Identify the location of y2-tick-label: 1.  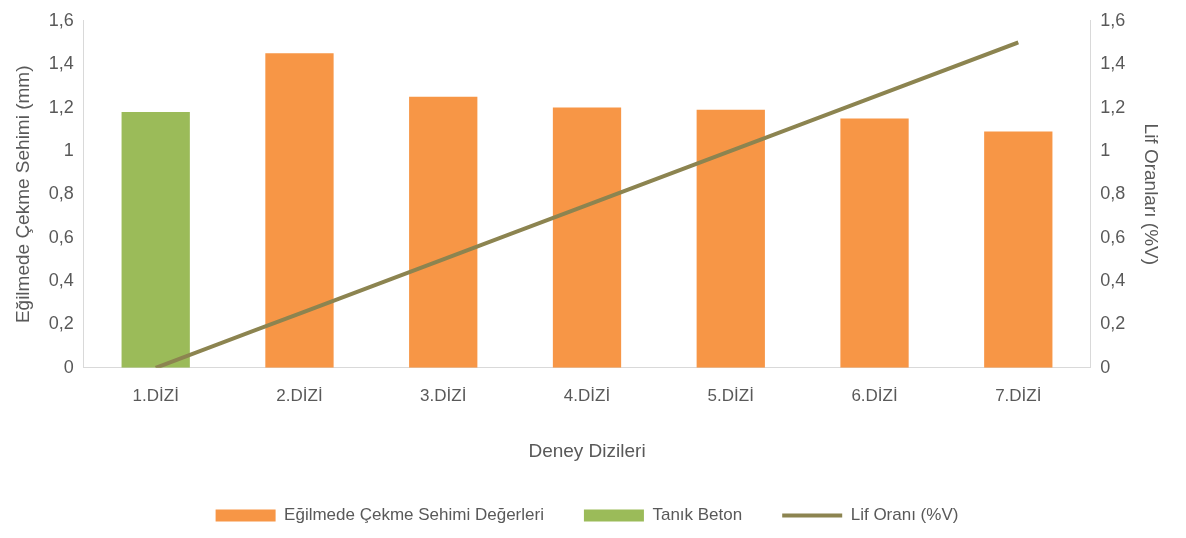
(1105, 149).